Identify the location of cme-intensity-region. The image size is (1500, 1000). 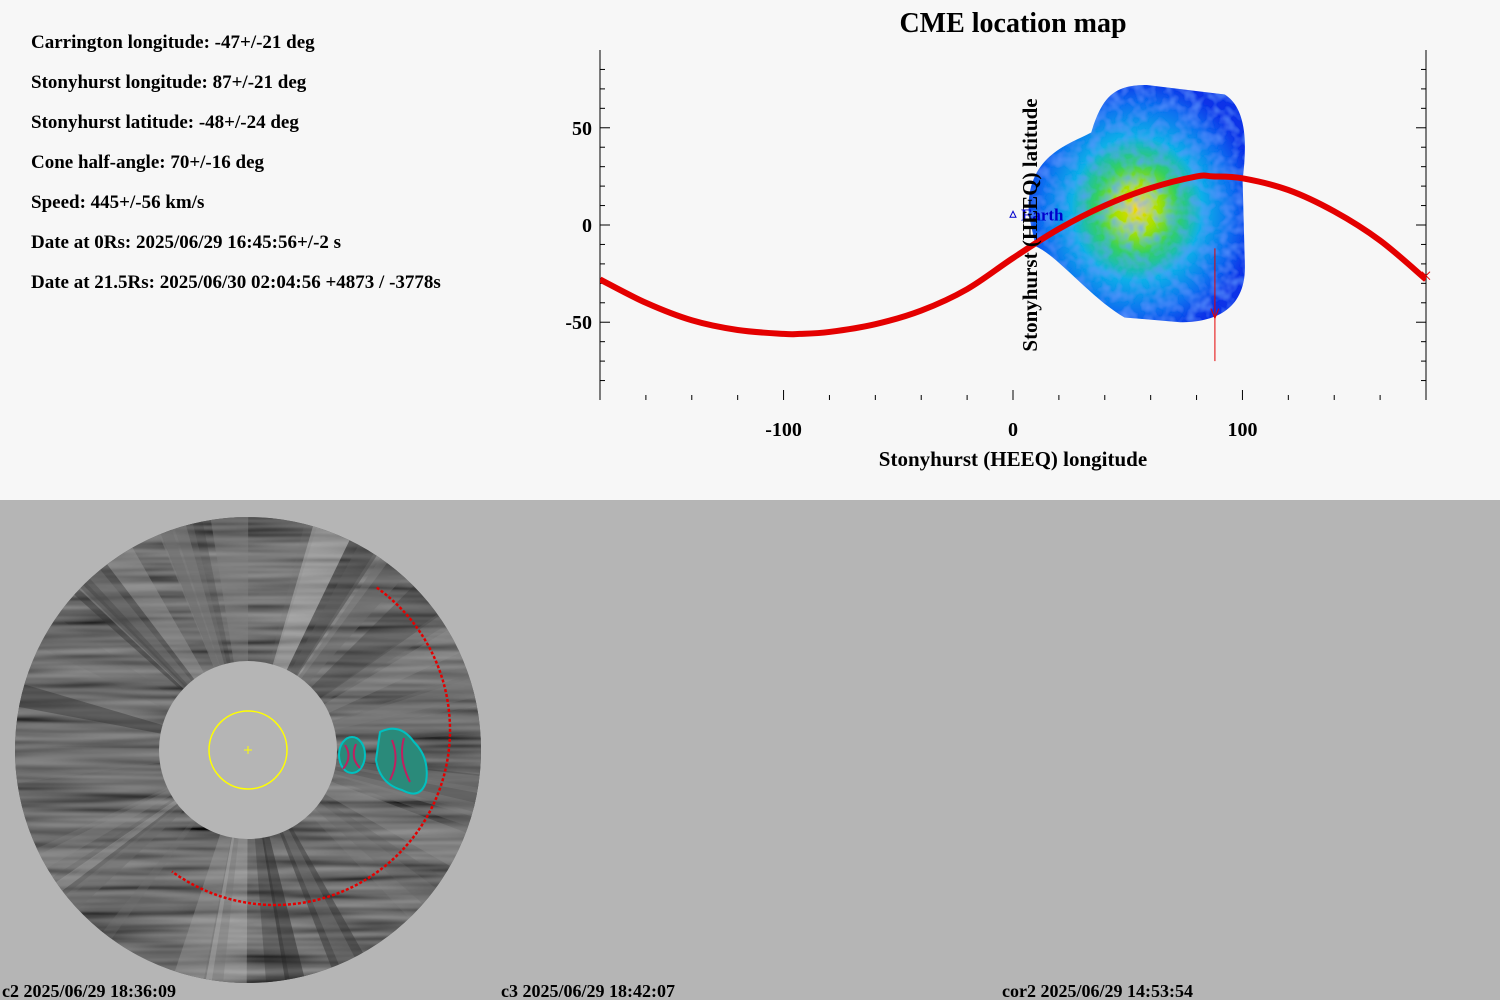
(1136, 204).